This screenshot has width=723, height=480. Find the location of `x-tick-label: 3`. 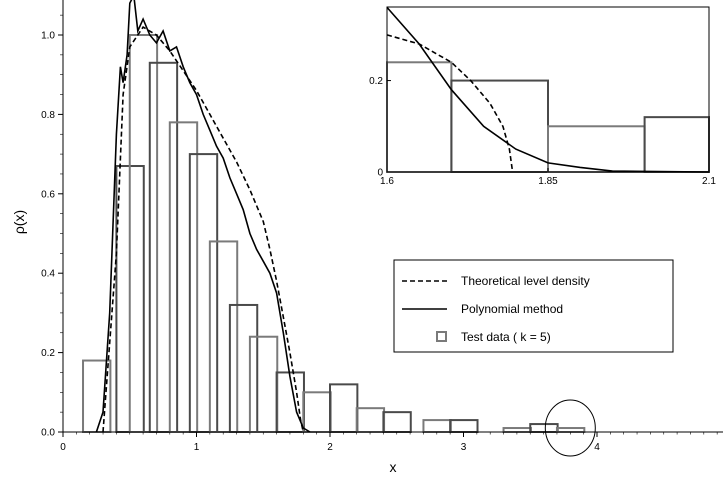

x-tick-label: 3 is located at coordinates (464, 447).